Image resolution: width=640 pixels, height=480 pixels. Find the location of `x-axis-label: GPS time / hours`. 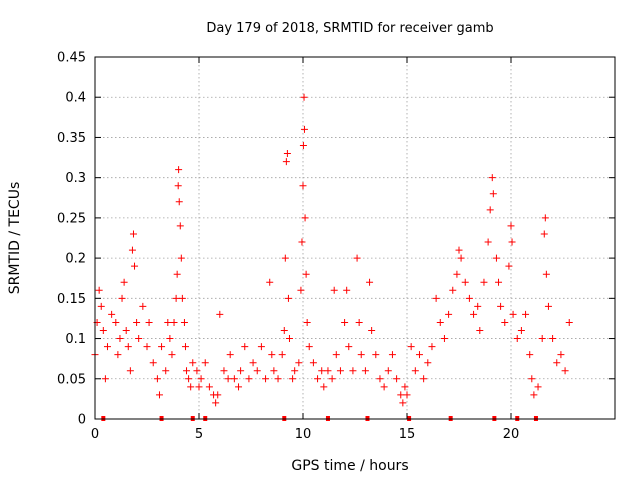

x-axis-label: GPS time / hours is located at coordinates (349, 466).